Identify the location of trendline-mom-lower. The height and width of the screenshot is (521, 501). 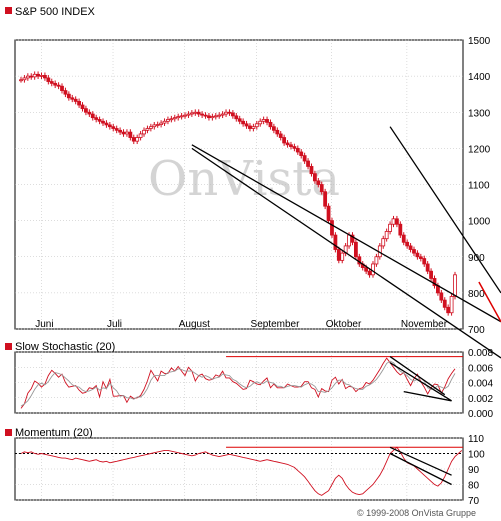
(420, 469).